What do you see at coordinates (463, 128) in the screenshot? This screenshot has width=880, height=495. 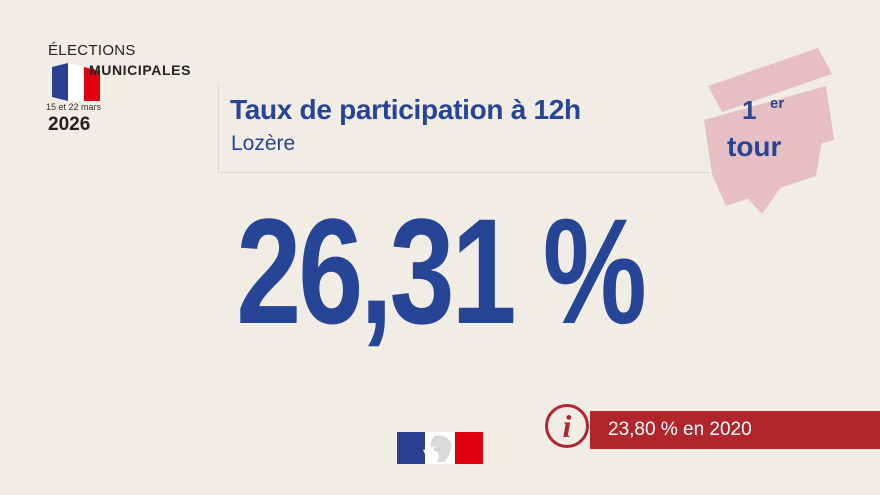 I see `header-divider` at bounding box center [463, 128].